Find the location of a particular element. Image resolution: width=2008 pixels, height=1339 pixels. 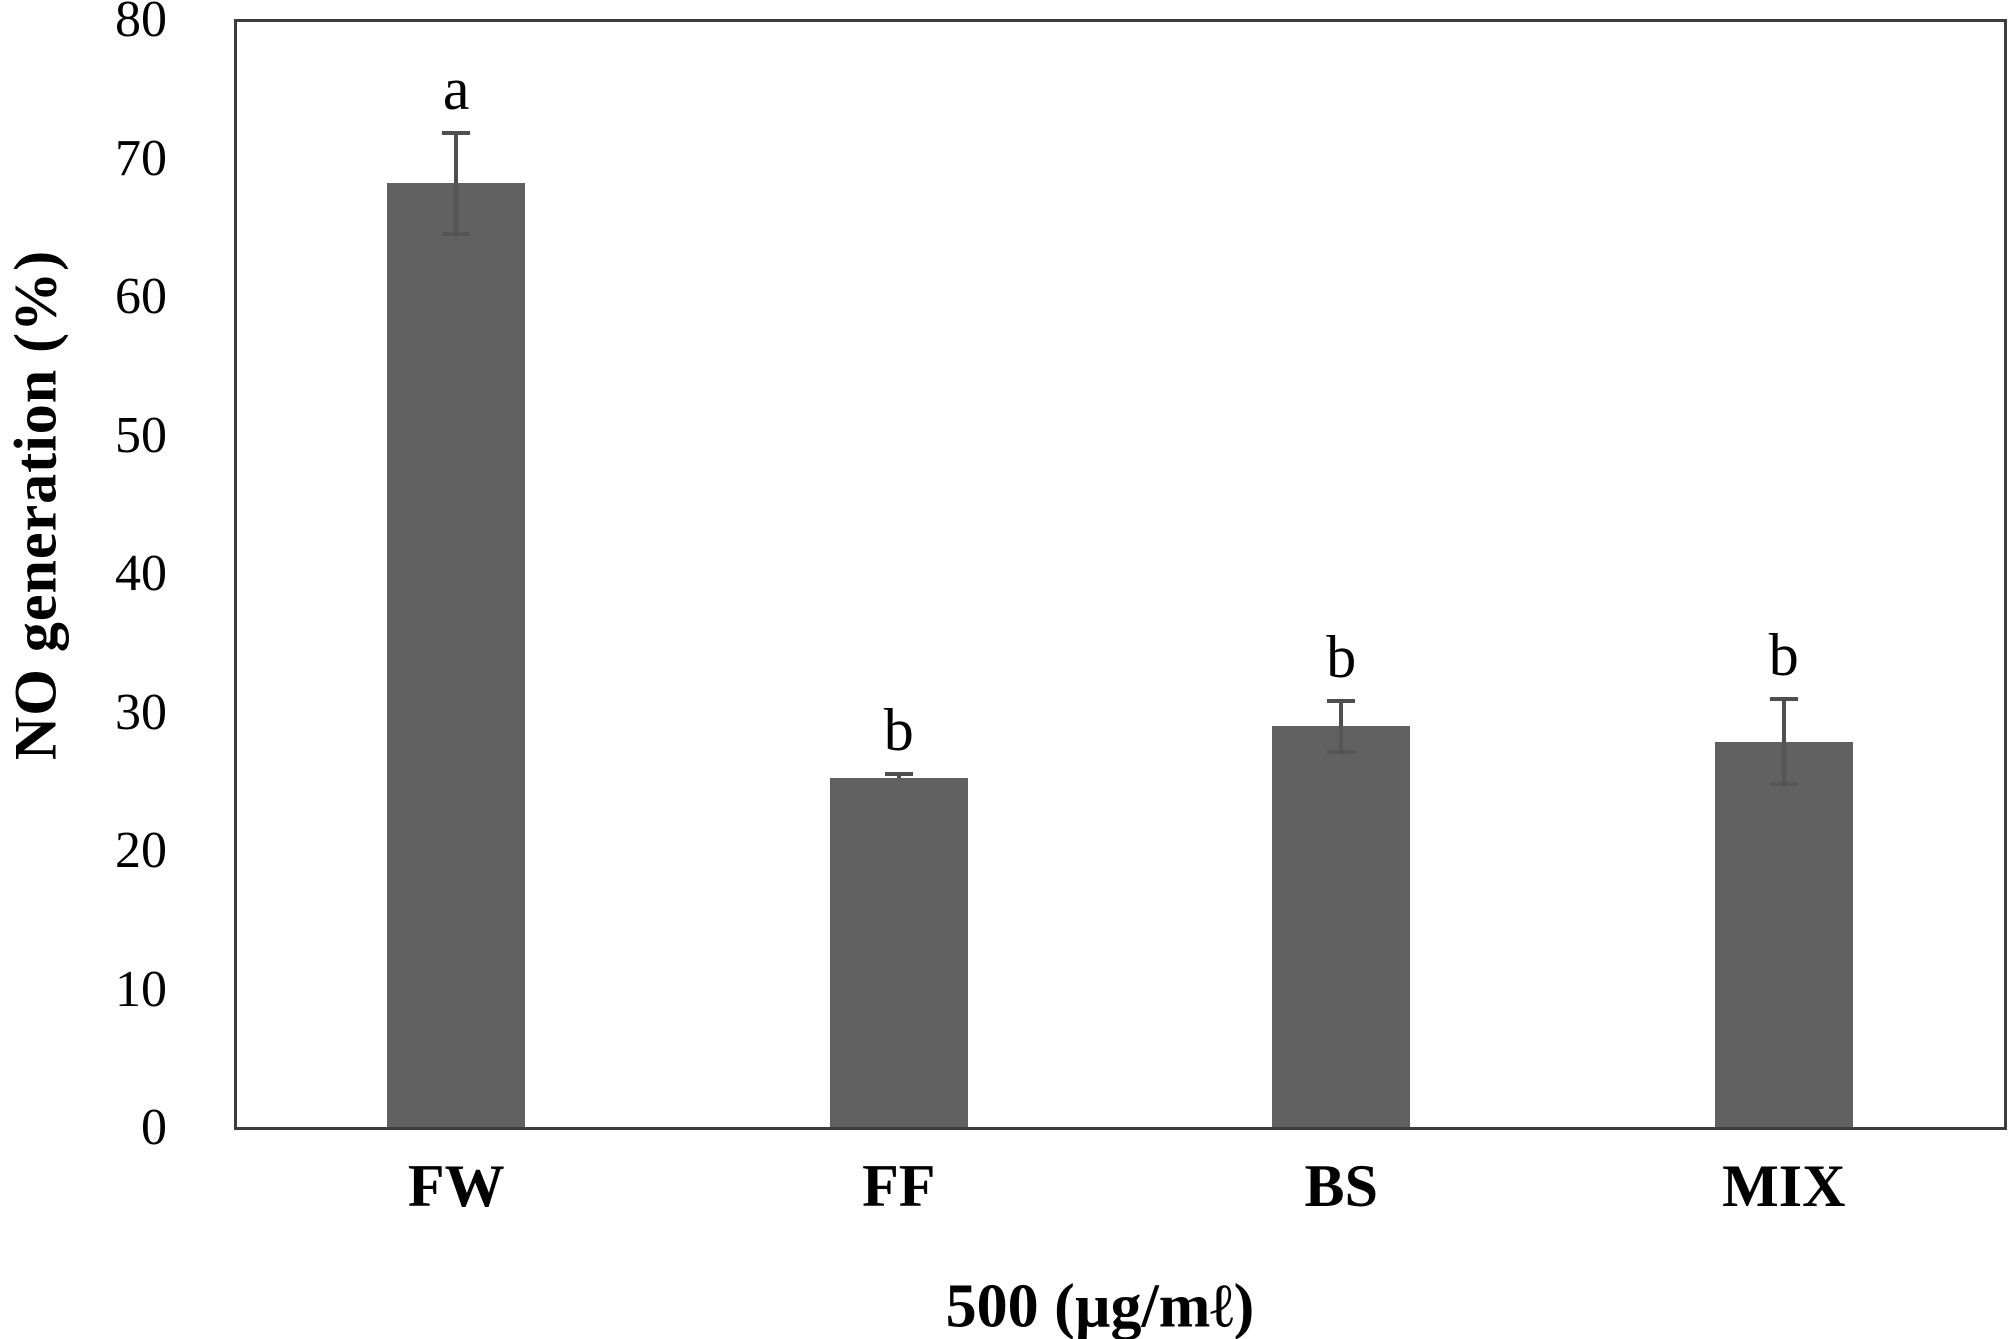

x-axis-title: 500 (µg/mℓ) is located at coordinates (1100, 1305).